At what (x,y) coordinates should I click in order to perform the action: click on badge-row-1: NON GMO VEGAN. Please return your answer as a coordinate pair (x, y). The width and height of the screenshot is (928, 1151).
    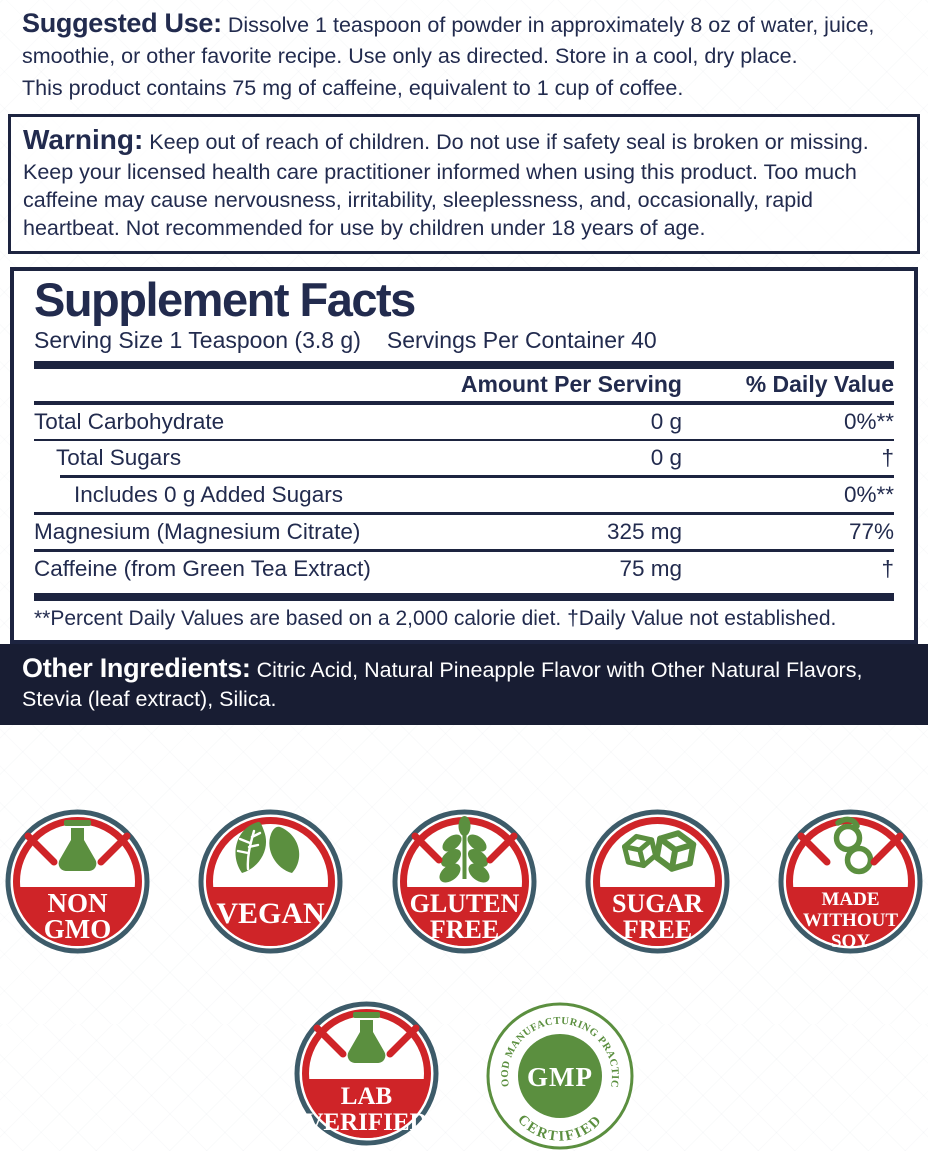
    Looking at the image, I should click on (464, 881).